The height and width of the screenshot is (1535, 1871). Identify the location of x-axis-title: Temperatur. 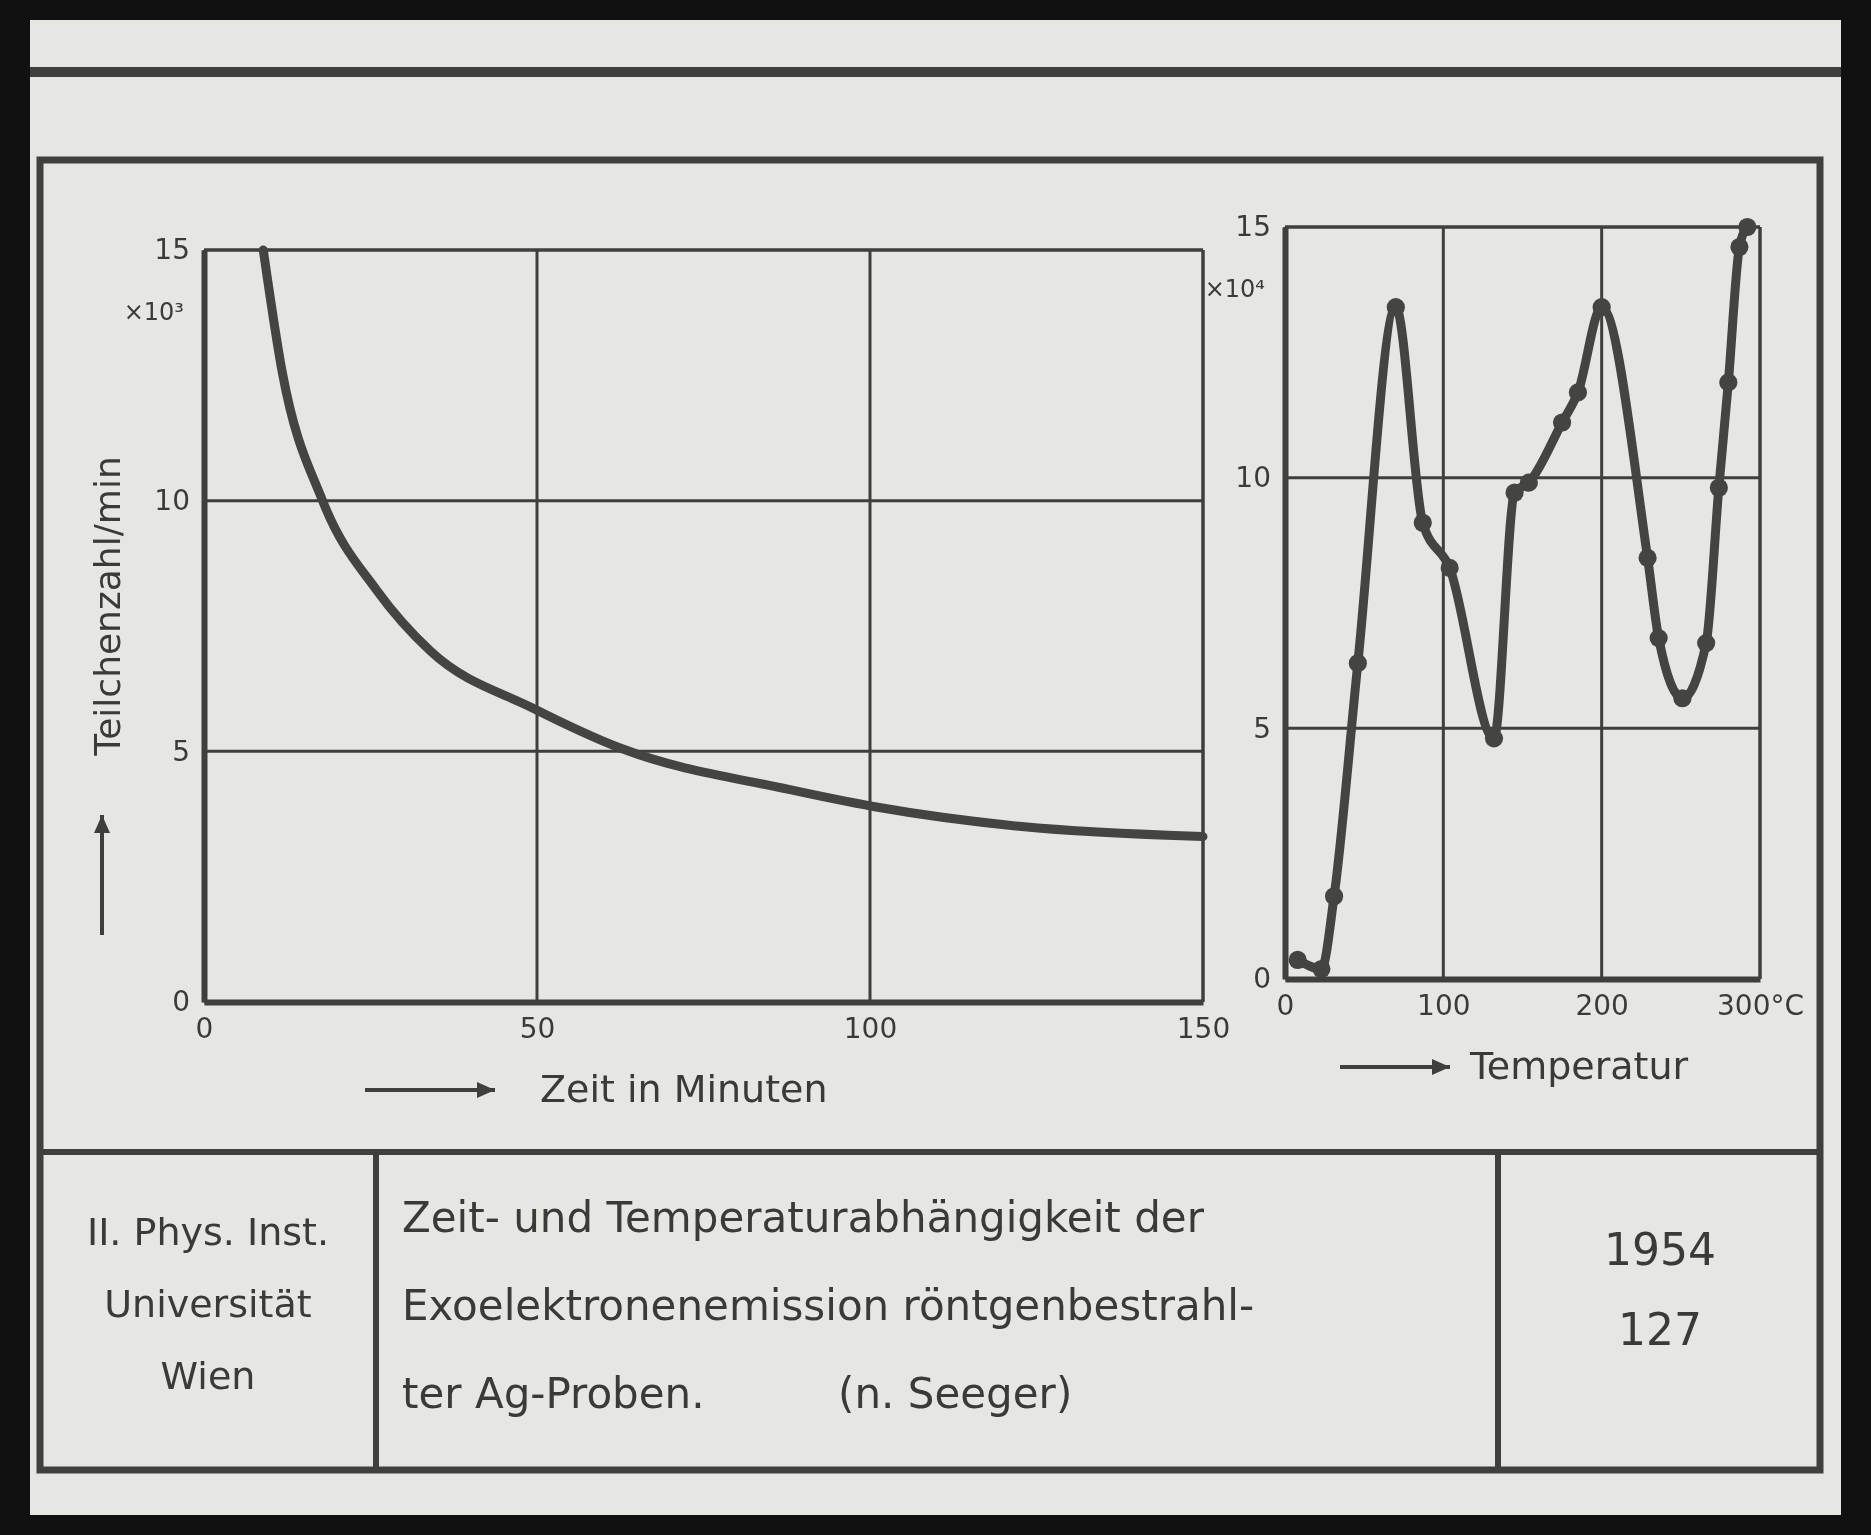
(1579, 1066).